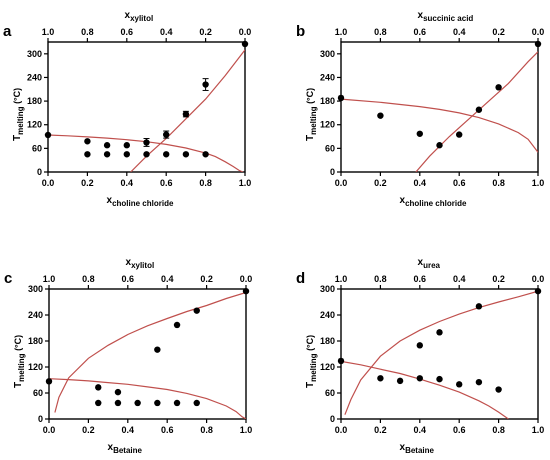  Describe the element at coordinates (380, 430) in the screenshot. I see `x-tick-label: 0.2` at that location.